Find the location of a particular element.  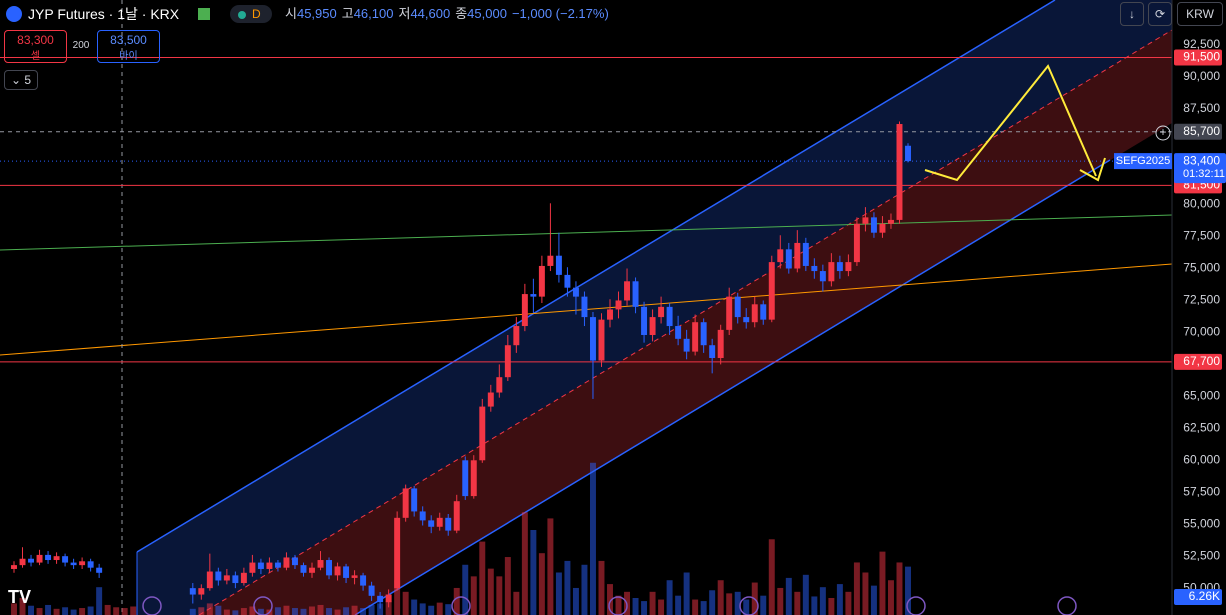

y-tick-label: 80,000 is located at coordinates (1201, 204).